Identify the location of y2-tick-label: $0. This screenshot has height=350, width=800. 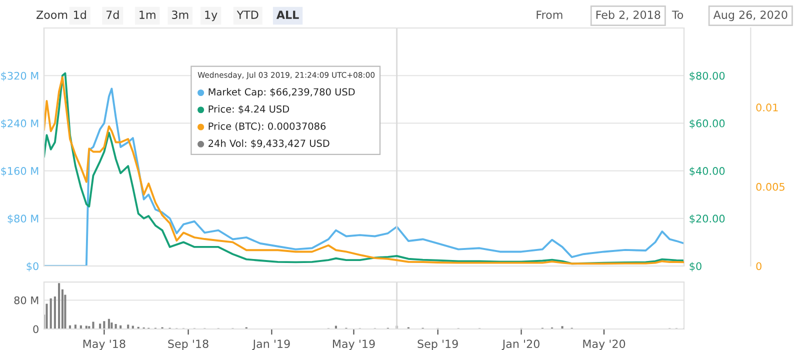
(696, 267).